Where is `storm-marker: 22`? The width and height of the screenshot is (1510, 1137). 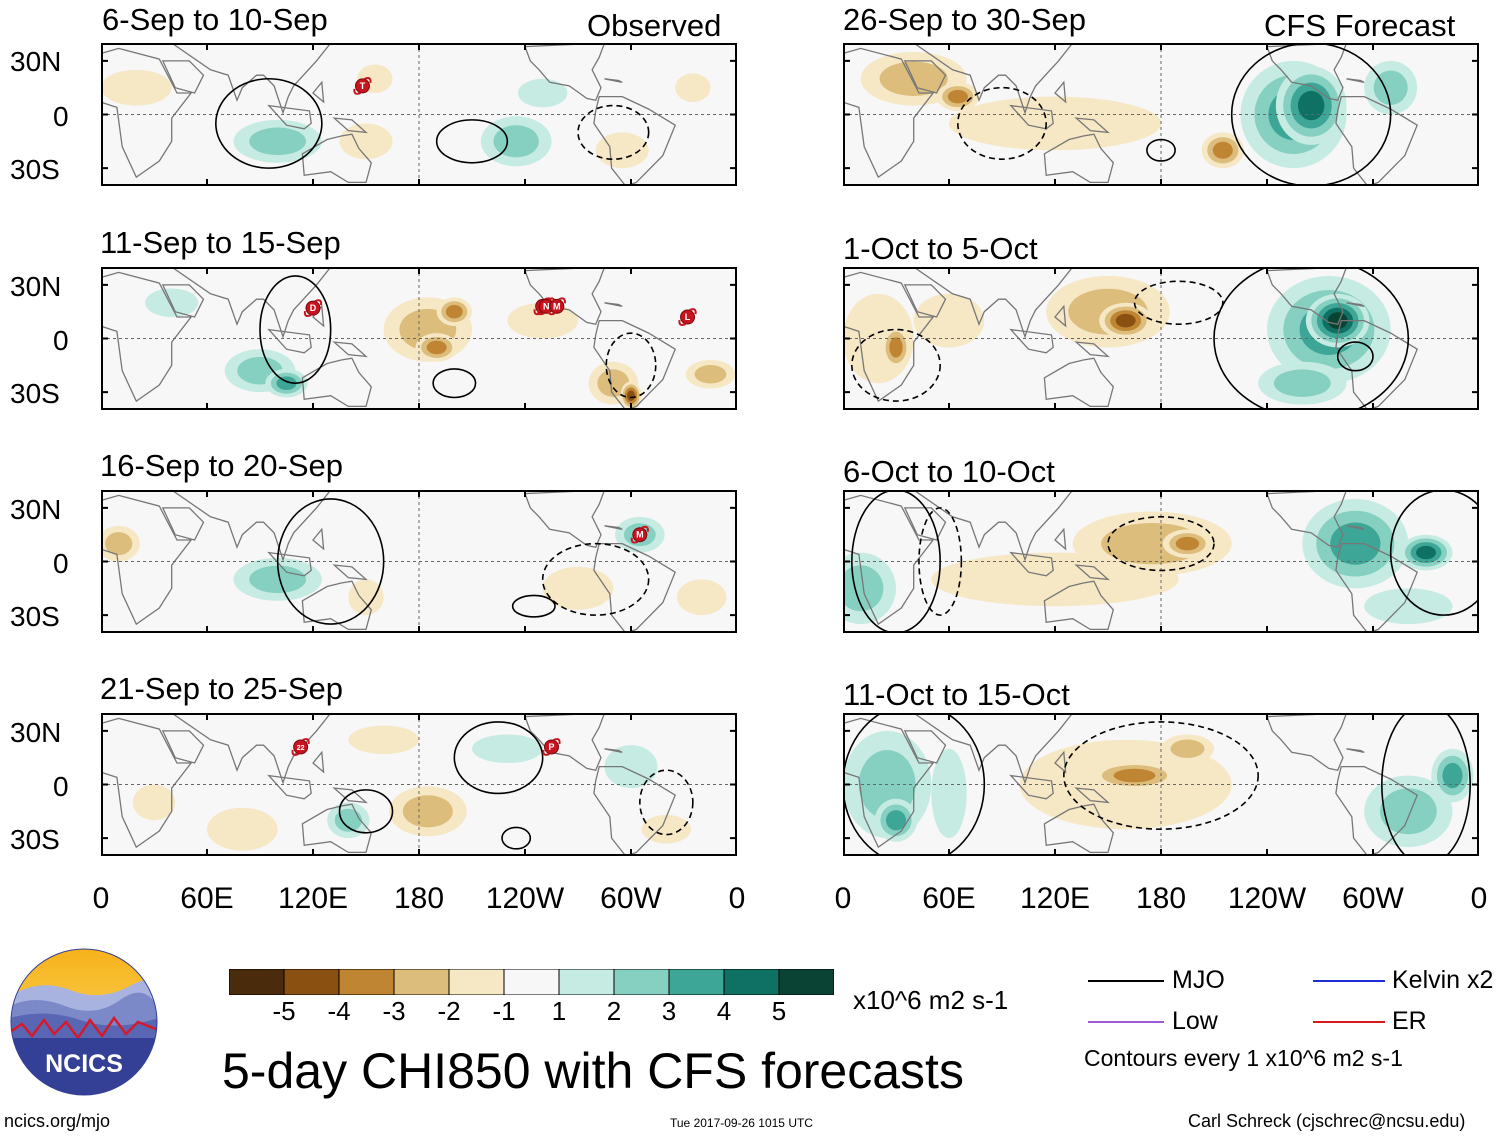 storm-marker: 22 is located at coordinates (300, 747).